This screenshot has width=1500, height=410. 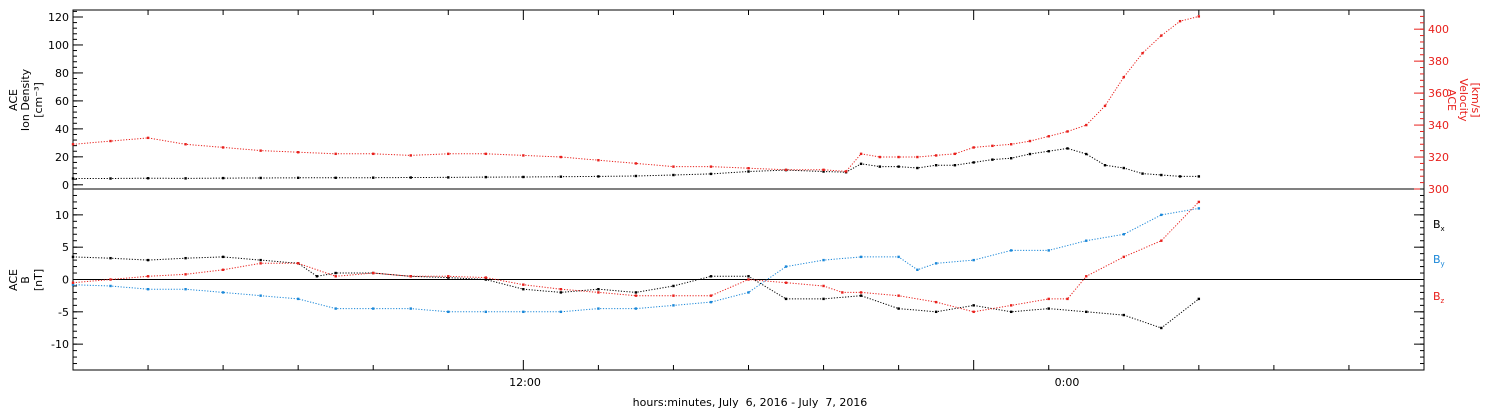 What do you see at coordinates (1439, 297) in the screenshot?
I see `legend-bz: Bz` at bounding box center [1439, 297].